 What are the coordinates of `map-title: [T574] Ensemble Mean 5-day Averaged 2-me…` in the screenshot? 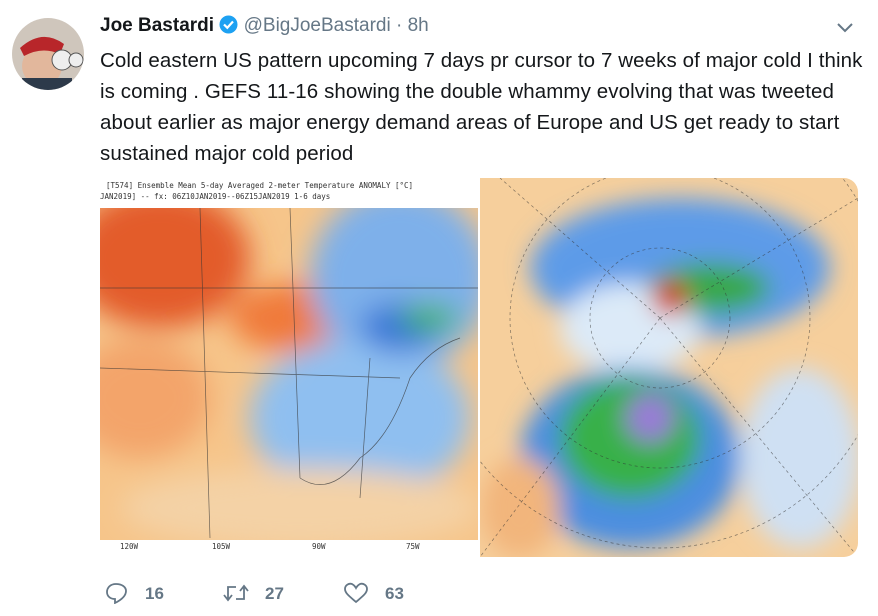 It's located at (259, 185).